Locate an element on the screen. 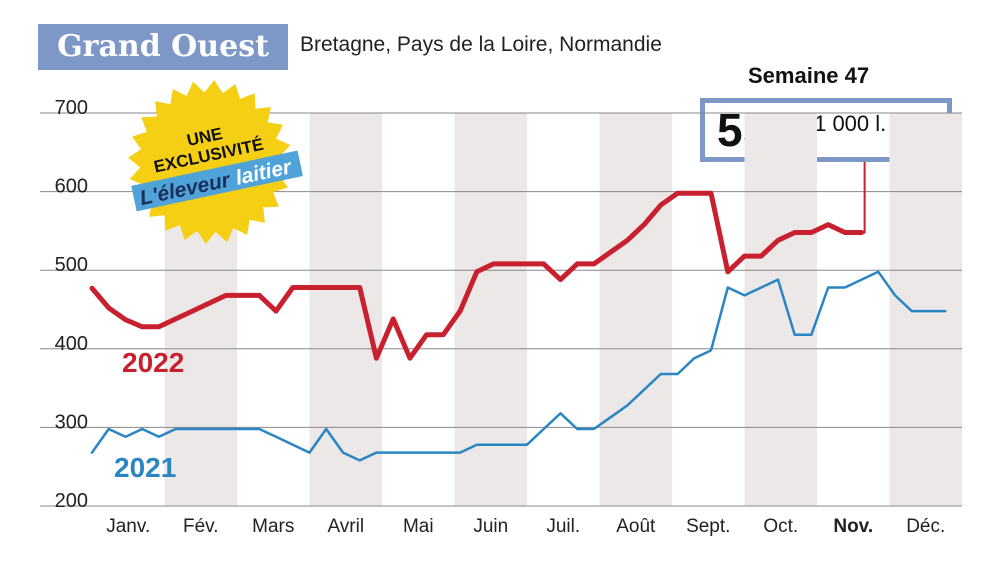 This screenshot has height=562, width=1000. x-tick-label: Sept. is located at coordinates (708, 526).